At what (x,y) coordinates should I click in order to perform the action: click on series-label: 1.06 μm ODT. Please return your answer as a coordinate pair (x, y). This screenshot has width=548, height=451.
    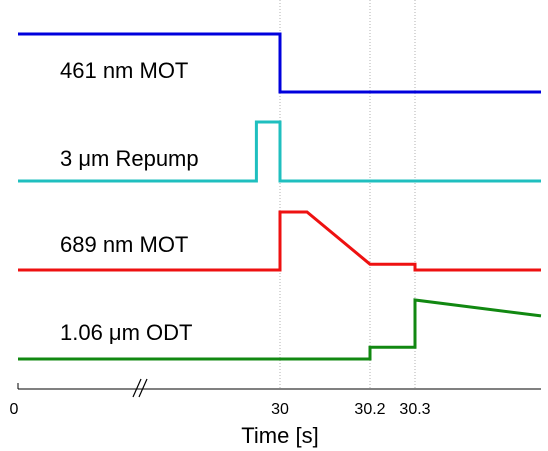
    Looking at the image, I should click on (126, 332).